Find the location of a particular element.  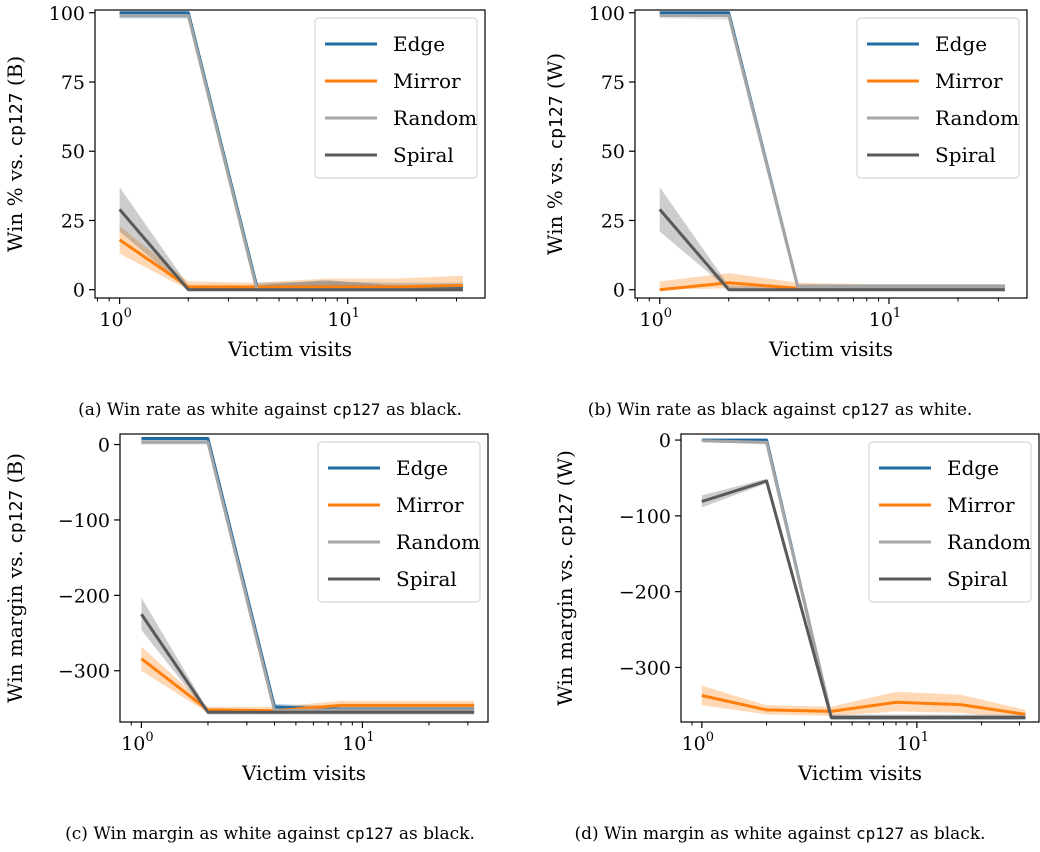

caption-d-code: cp127 is located at coordinates (880, 833).